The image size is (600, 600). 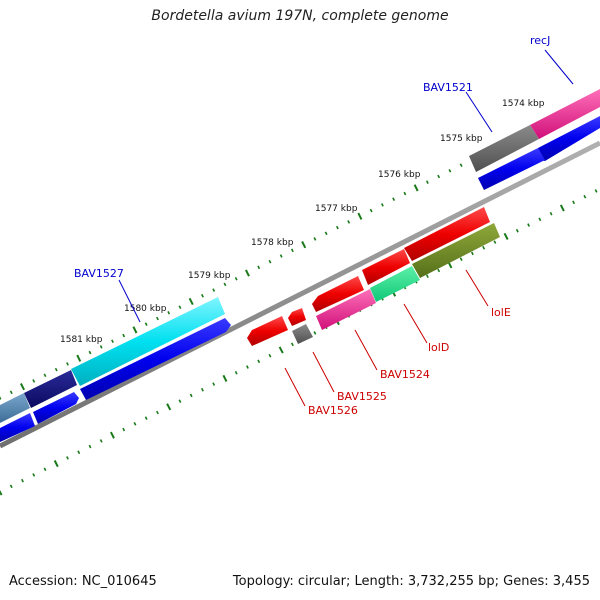 What do you see at coordinates (438, 347) in the screenshot?
I see `gene-label-lold: lolD` at bounding box center [438, 347].